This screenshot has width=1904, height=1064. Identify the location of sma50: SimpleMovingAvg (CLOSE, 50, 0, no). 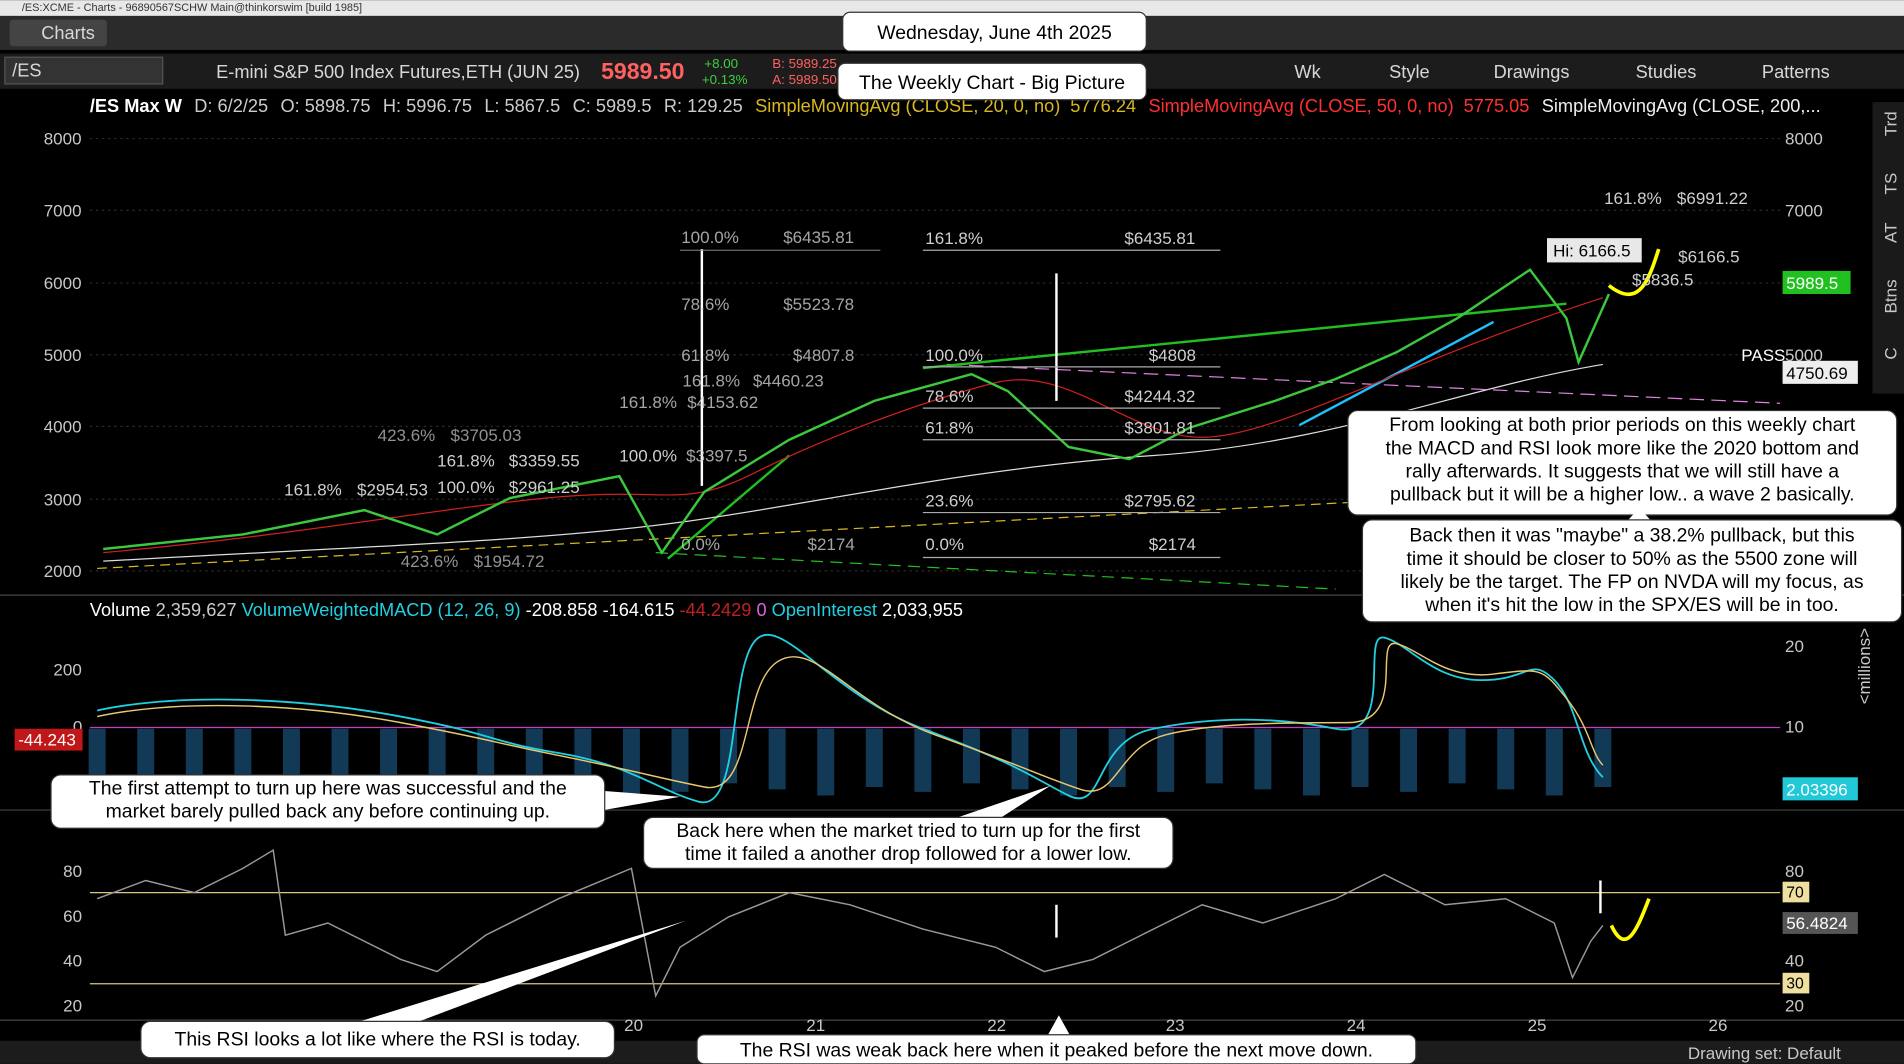
(1300, 106).